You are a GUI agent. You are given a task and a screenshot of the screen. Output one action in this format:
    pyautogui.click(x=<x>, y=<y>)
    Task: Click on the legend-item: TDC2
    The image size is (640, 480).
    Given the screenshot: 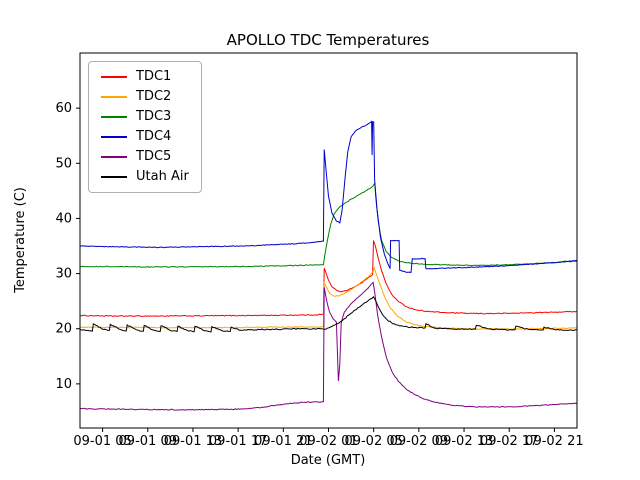 What is the action you would take?
    pyautogui.click(x=145, y=97)
    